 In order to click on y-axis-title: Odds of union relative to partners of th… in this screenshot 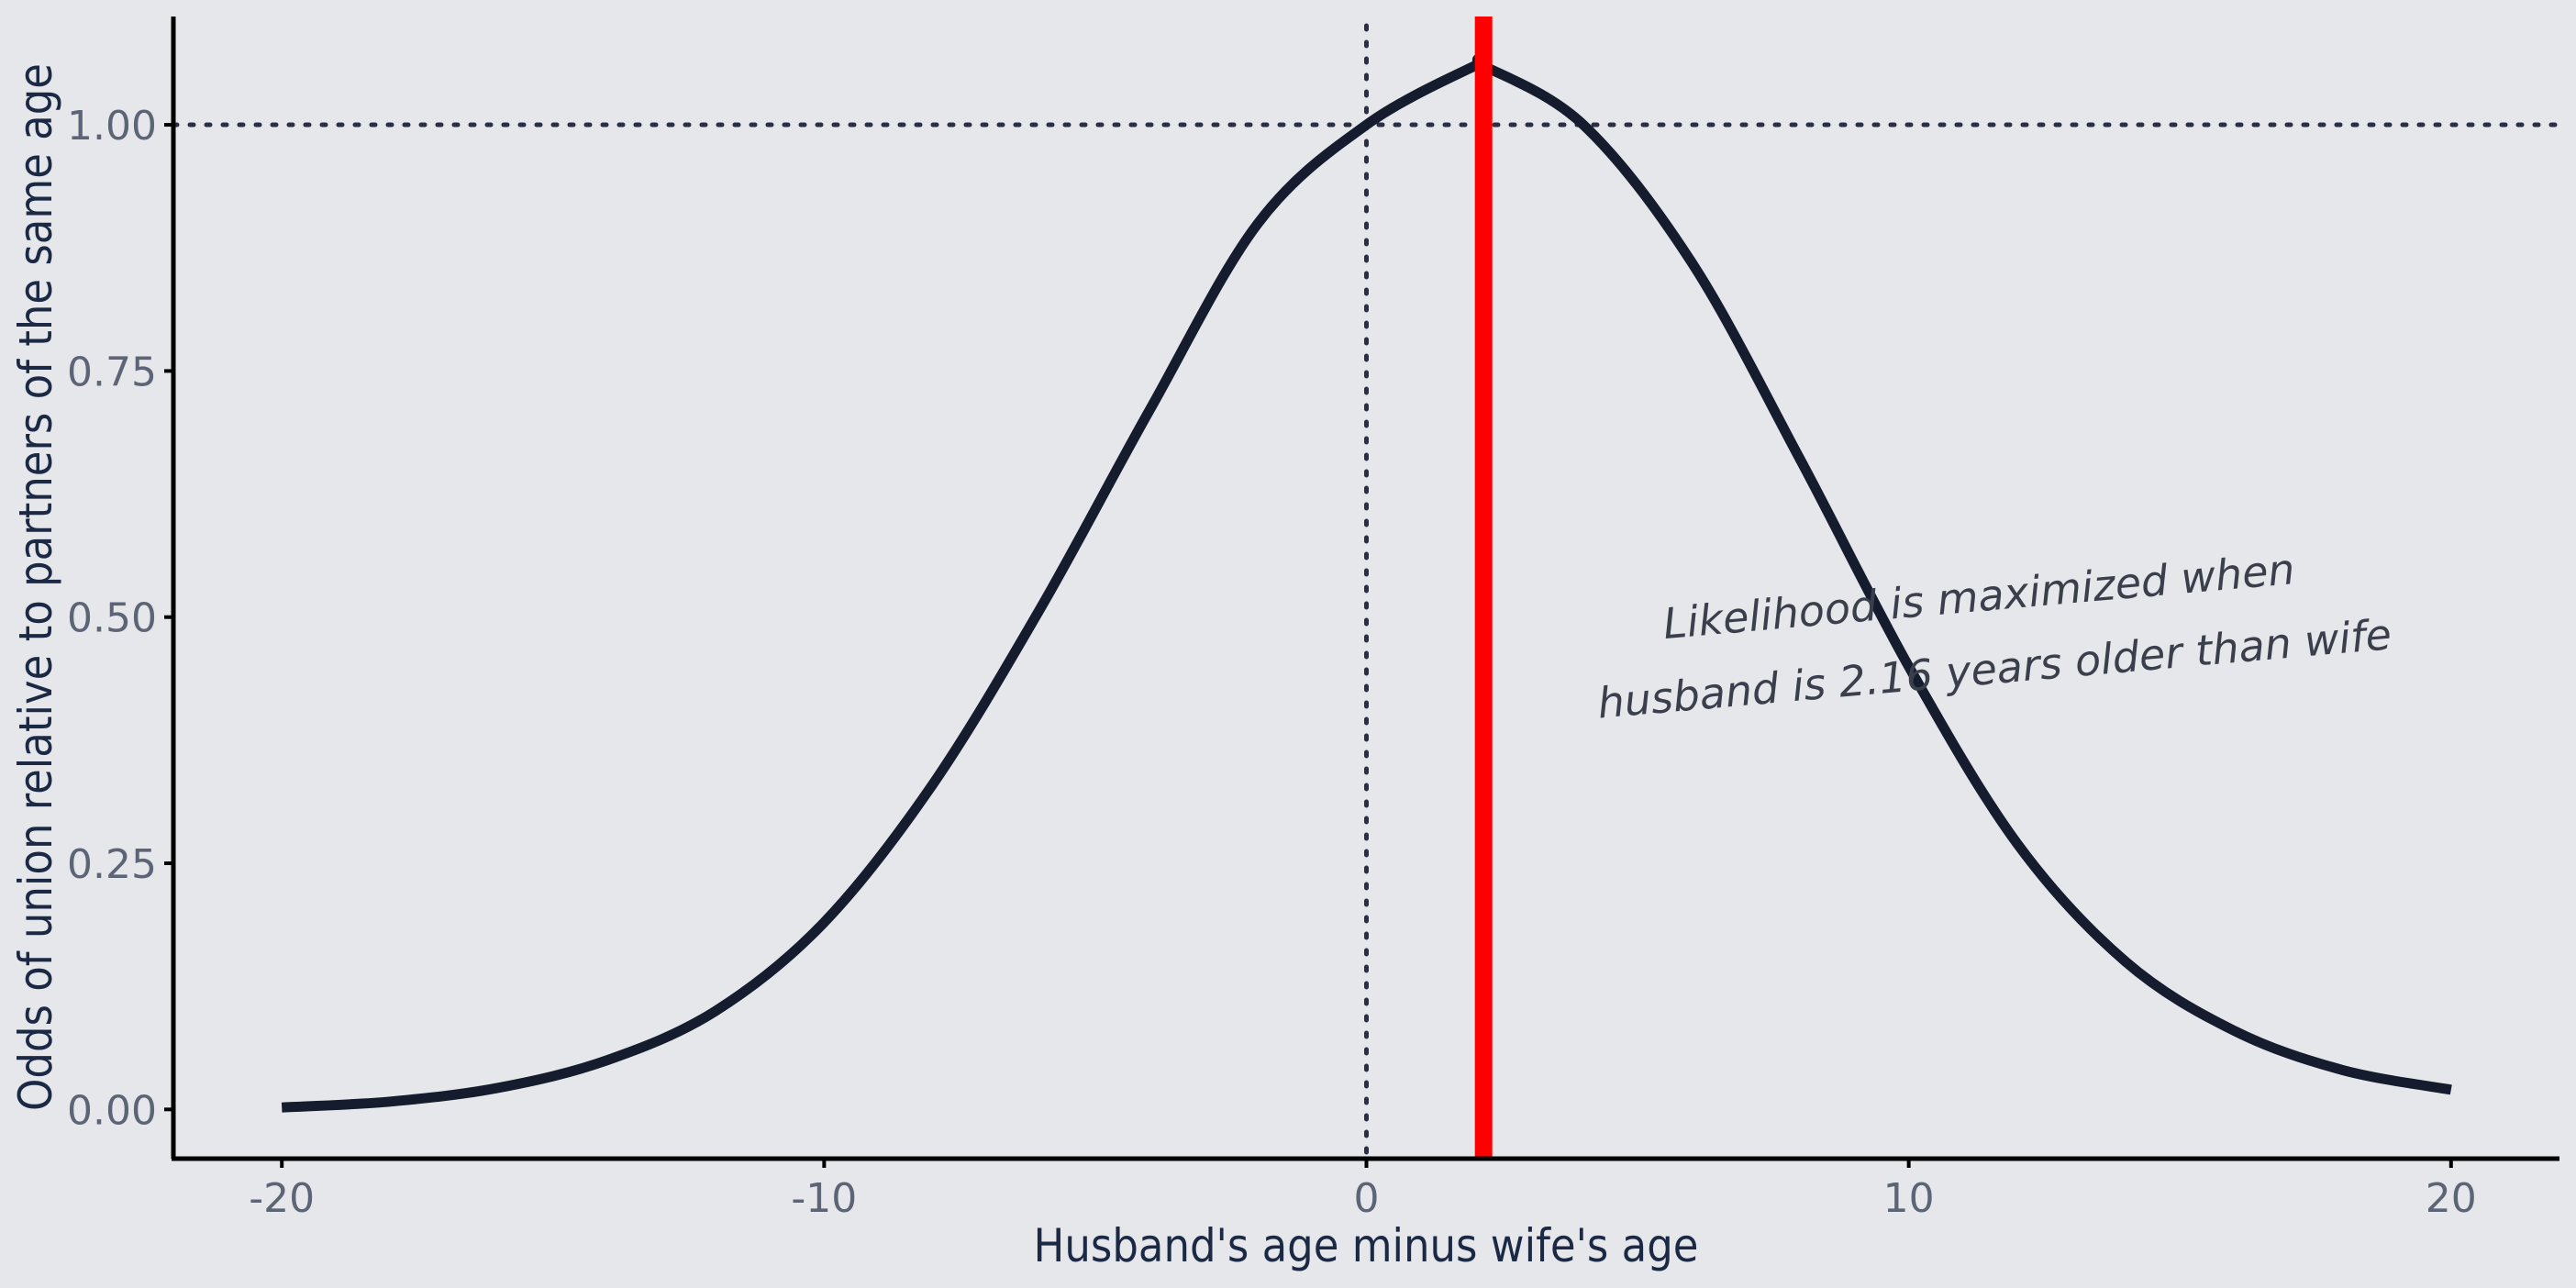, I will do `click(35, 587)`.